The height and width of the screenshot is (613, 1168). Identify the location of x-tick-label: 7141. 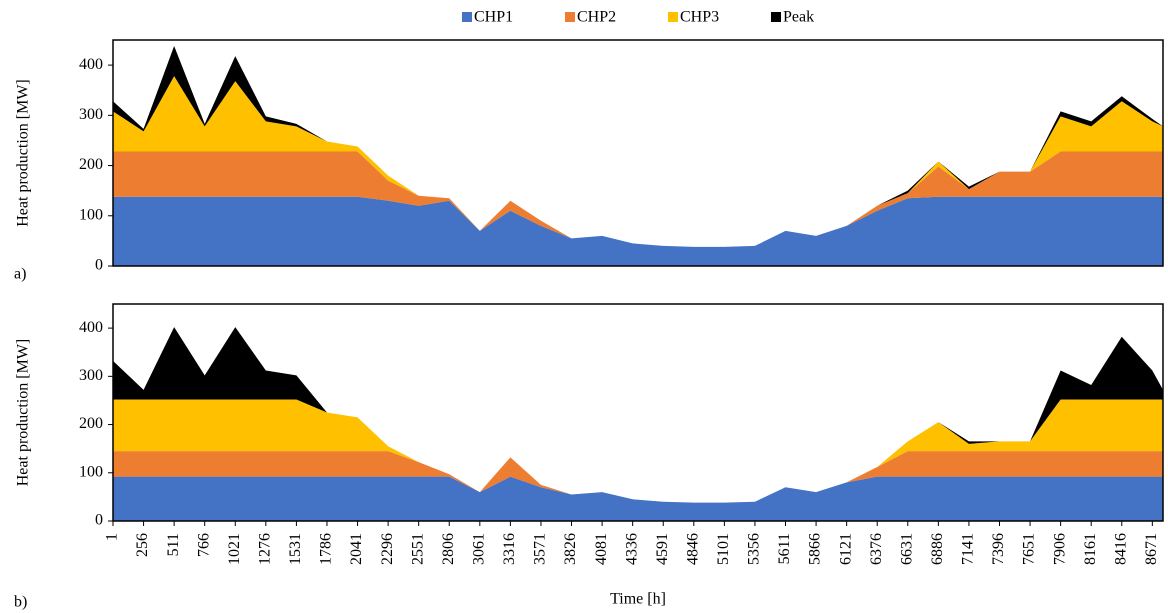
(968, 549).